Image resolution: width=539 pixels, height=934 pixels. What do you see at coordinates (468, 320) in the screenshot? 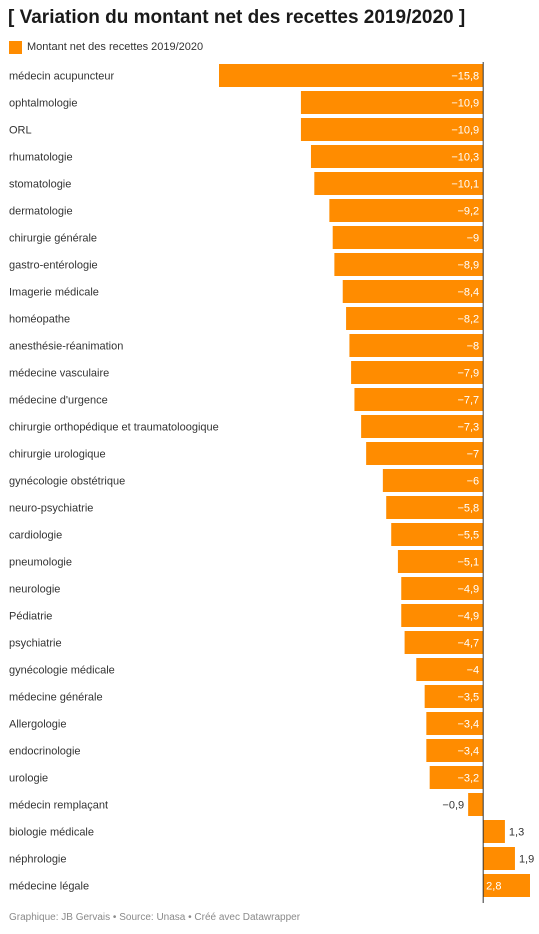
I see `value-label: −8,2` at bounding box center [468, 320].